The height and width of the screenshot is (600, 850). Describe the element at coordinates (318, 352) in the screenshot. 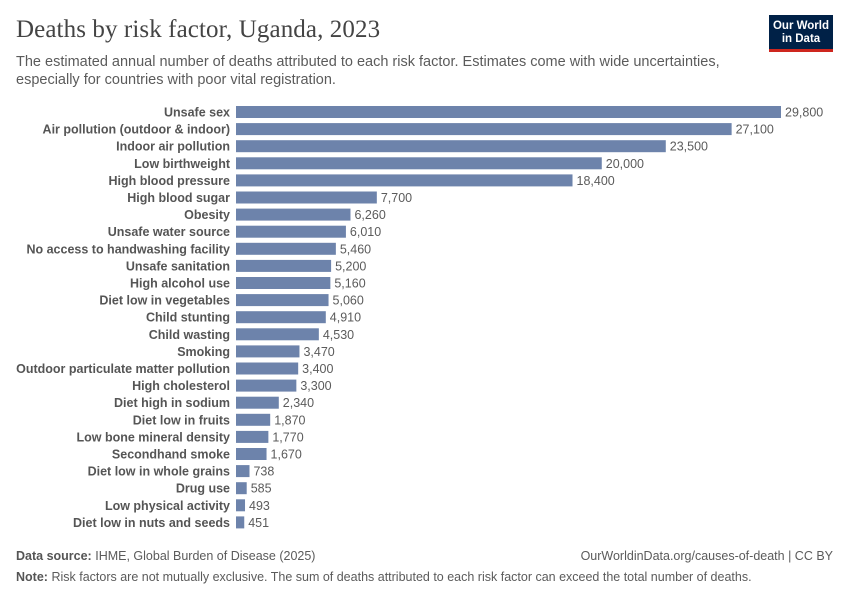

I see `value-label: 3,470` at that location.